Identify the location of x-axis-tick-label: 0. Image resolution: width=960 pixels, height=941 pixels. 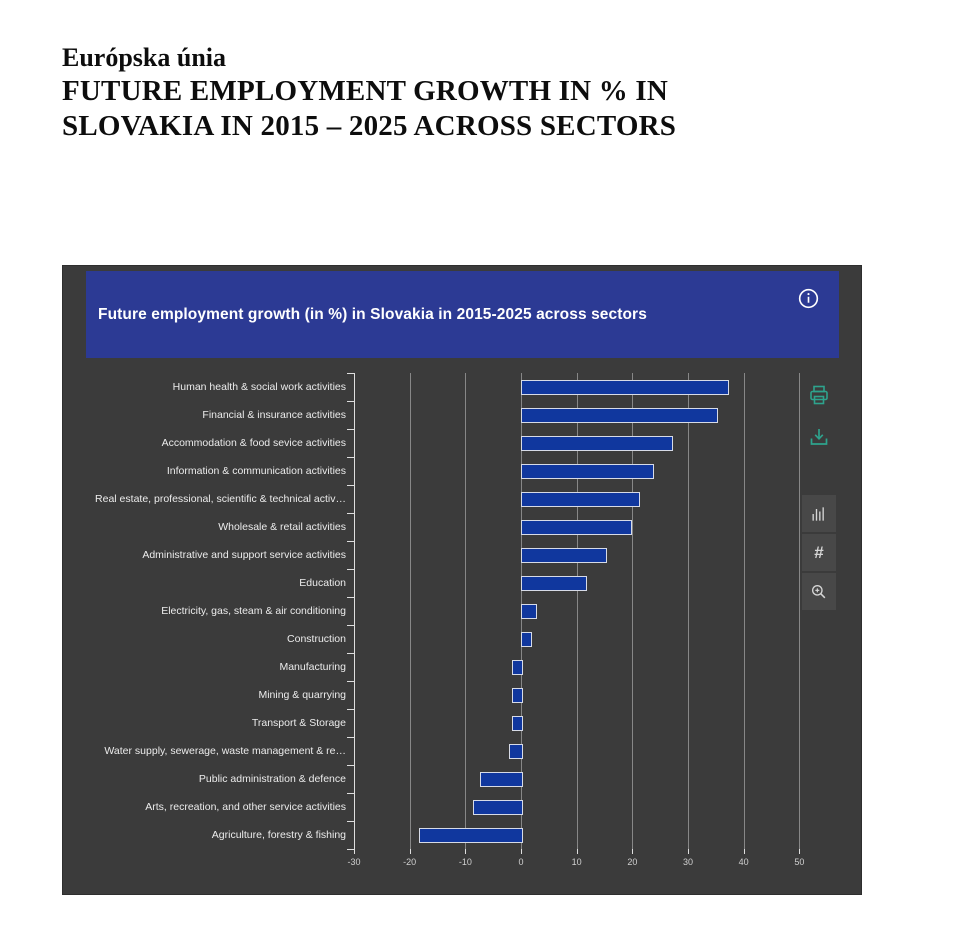
(521, 862).